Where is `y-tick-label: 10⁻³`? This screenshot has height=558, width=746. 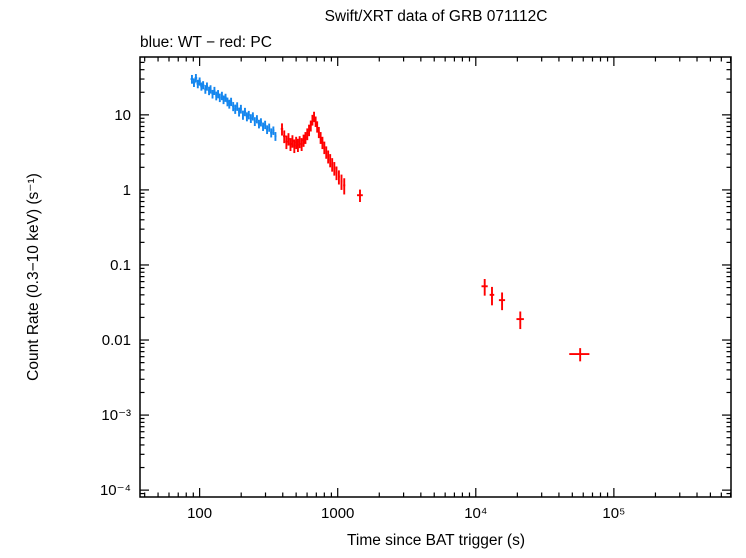 y-tick-label: 10⁻³ is located at coordinates (116, 415).